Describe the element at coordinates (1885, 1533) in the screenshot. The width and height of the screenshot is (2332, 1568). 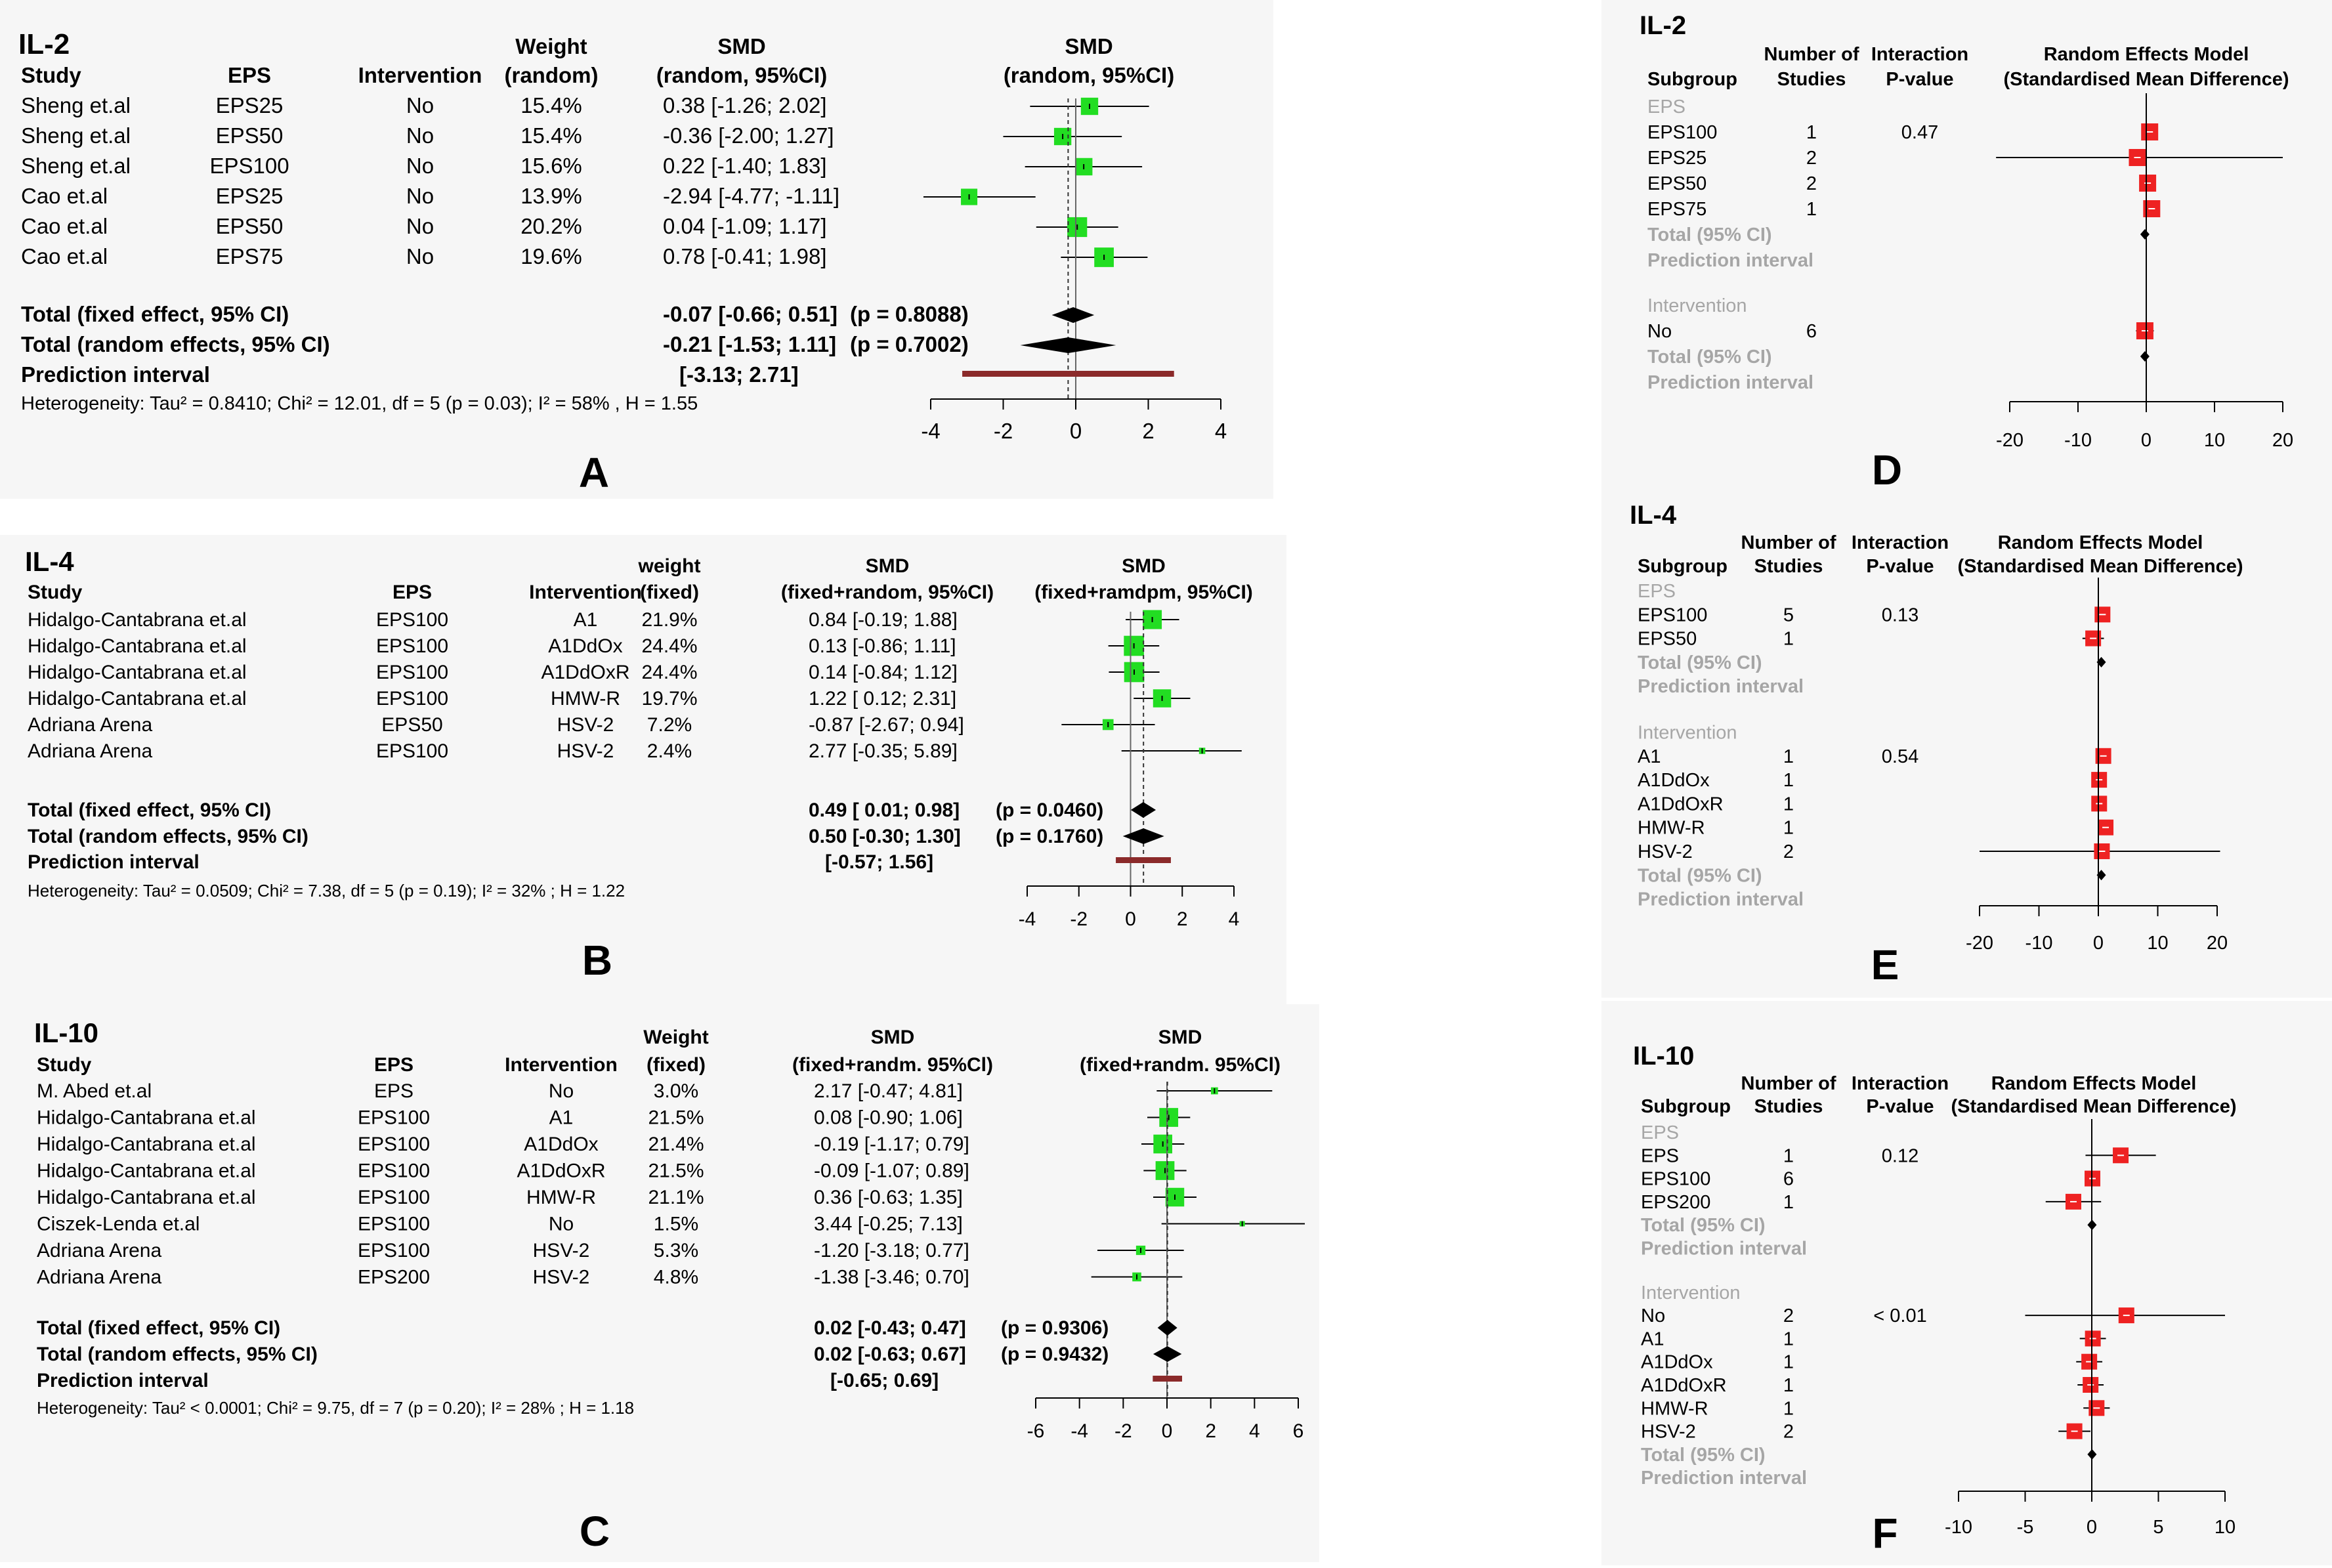
I see `panel-letter: F` at that location.